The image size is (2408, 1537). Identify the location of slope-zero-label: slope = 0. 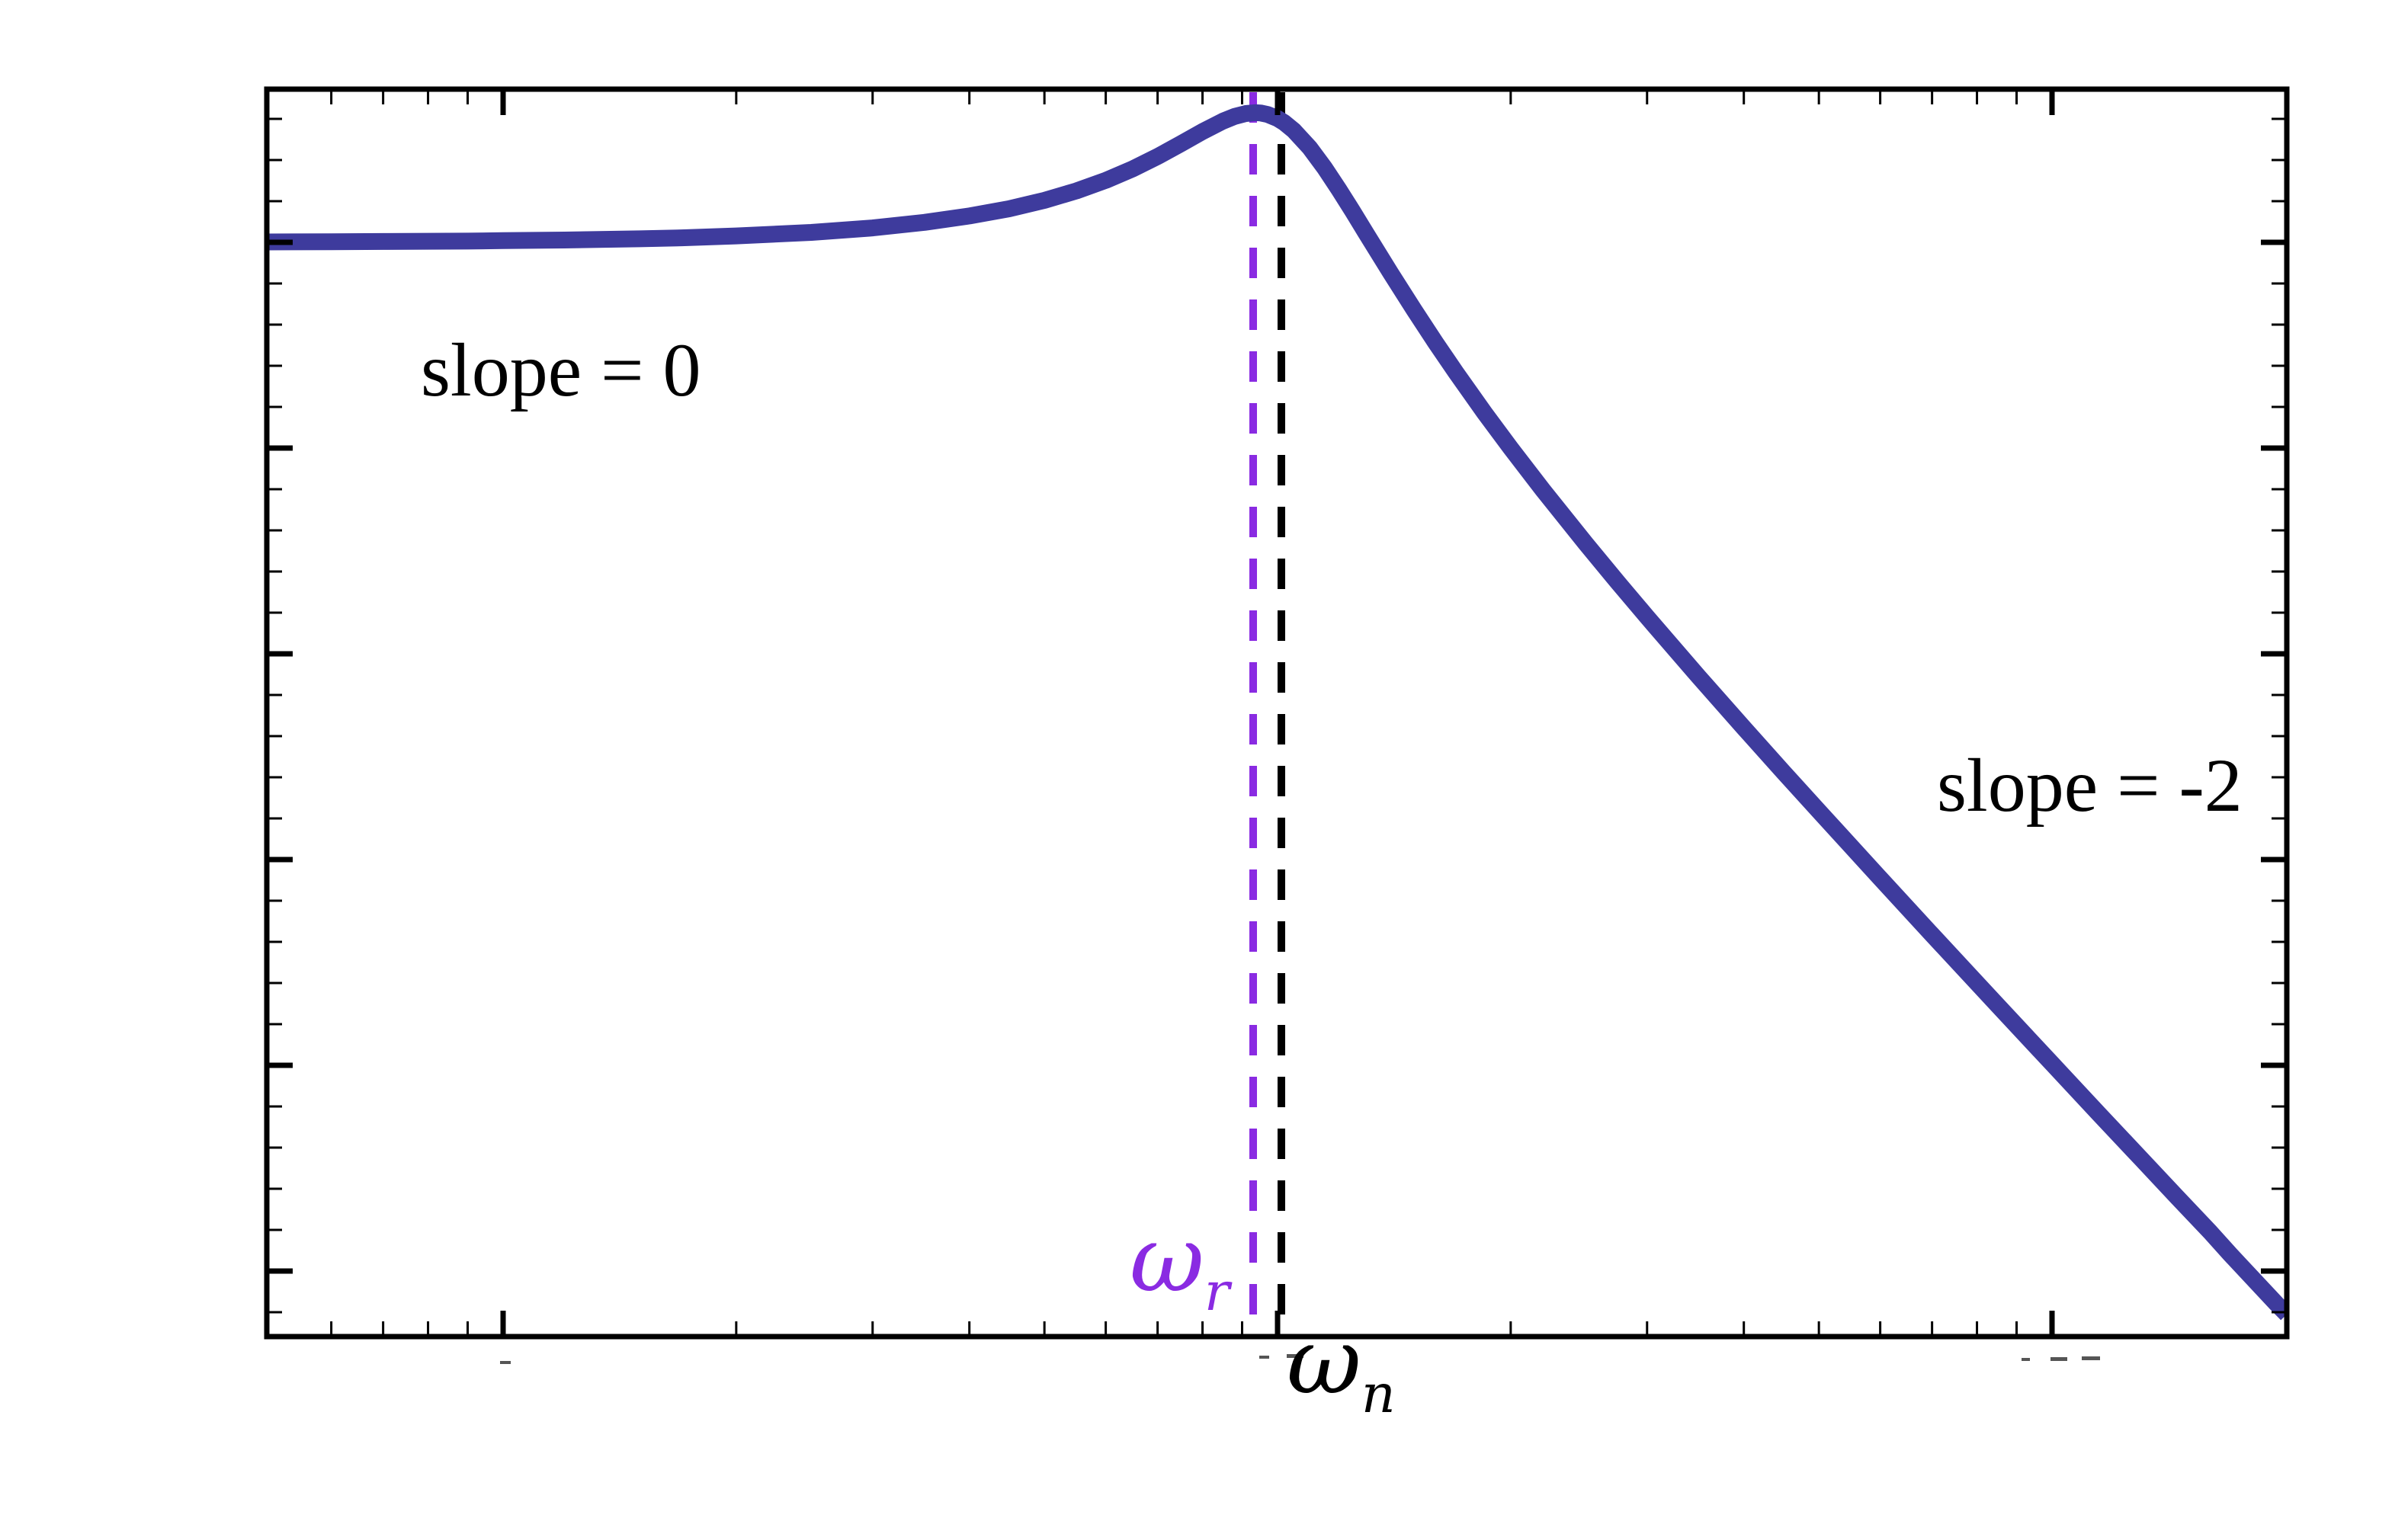
(561, 370).